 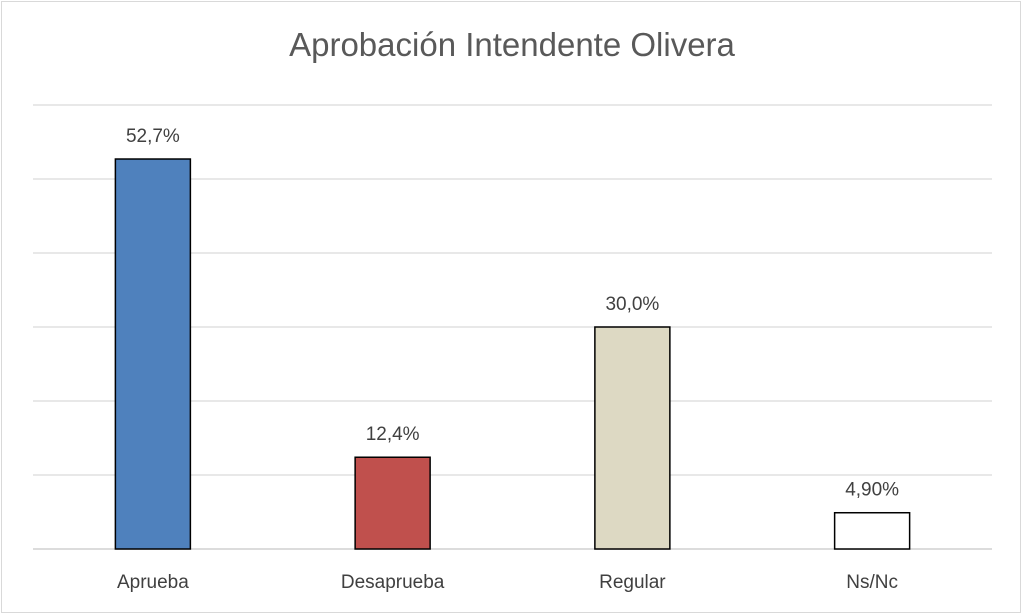 I want to click on bar-ns-nc, so click(x=872, y=530).